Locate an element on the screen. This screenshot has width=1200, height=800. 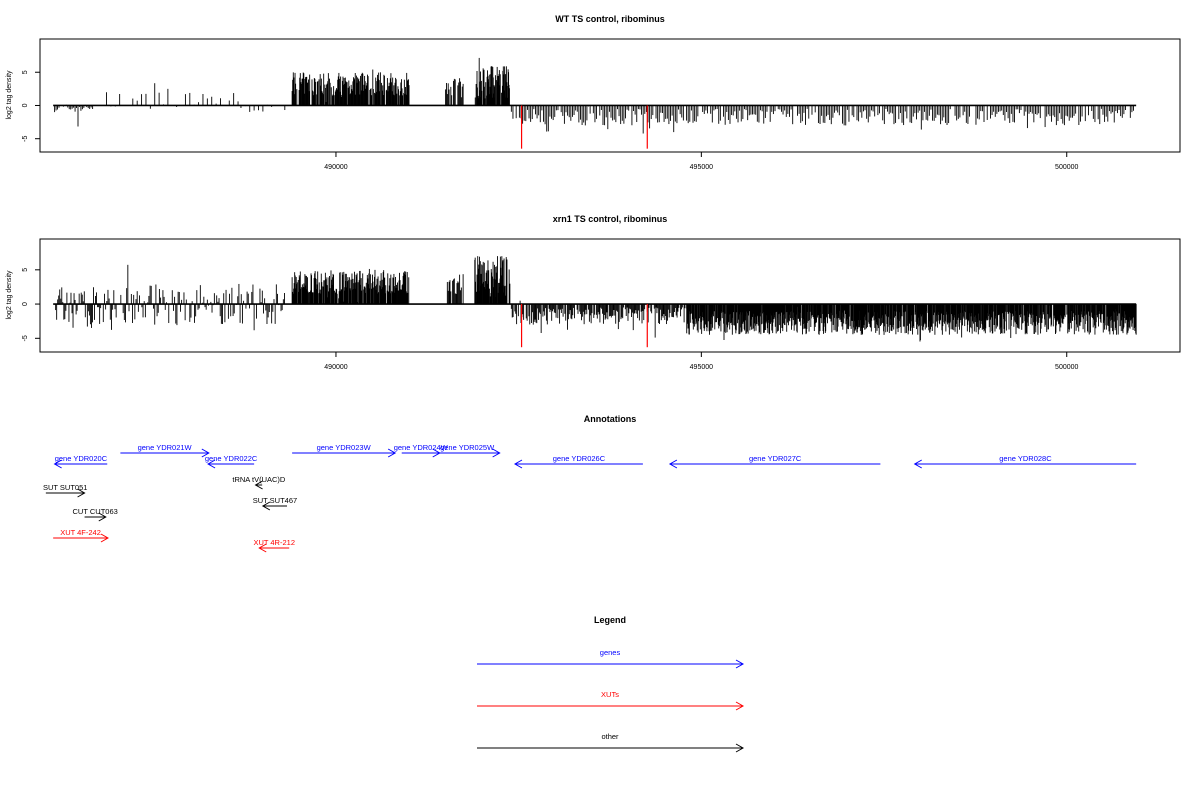
legend-entry: XUTs is located at coordinates (611, 700).